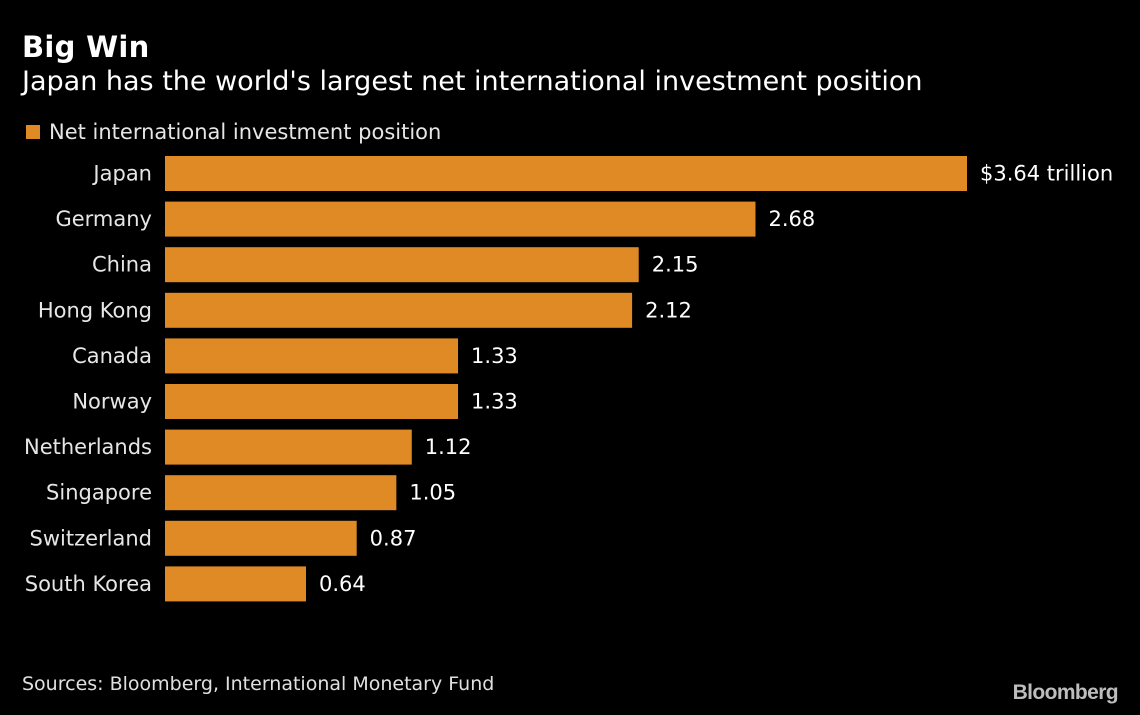  Describe the element at coordinates (88, 447) in the screenshot. I see `category-label: Netherlands` at that location.